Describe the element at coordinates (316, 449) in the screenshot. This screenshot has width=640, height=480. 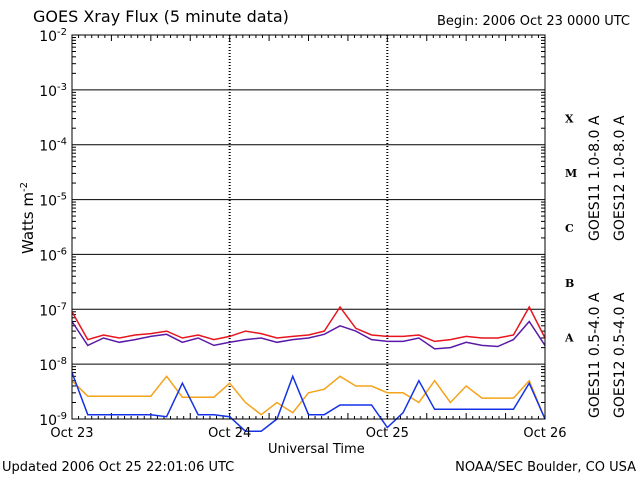
I see `x-axis-label: Universal Time` at that location.